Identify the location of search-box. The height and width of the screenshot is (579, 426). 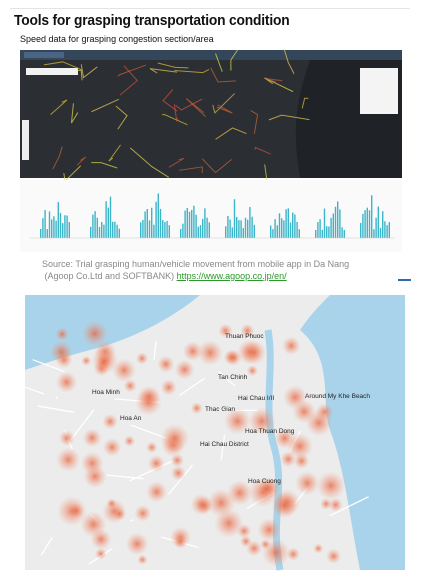
(52, 71).